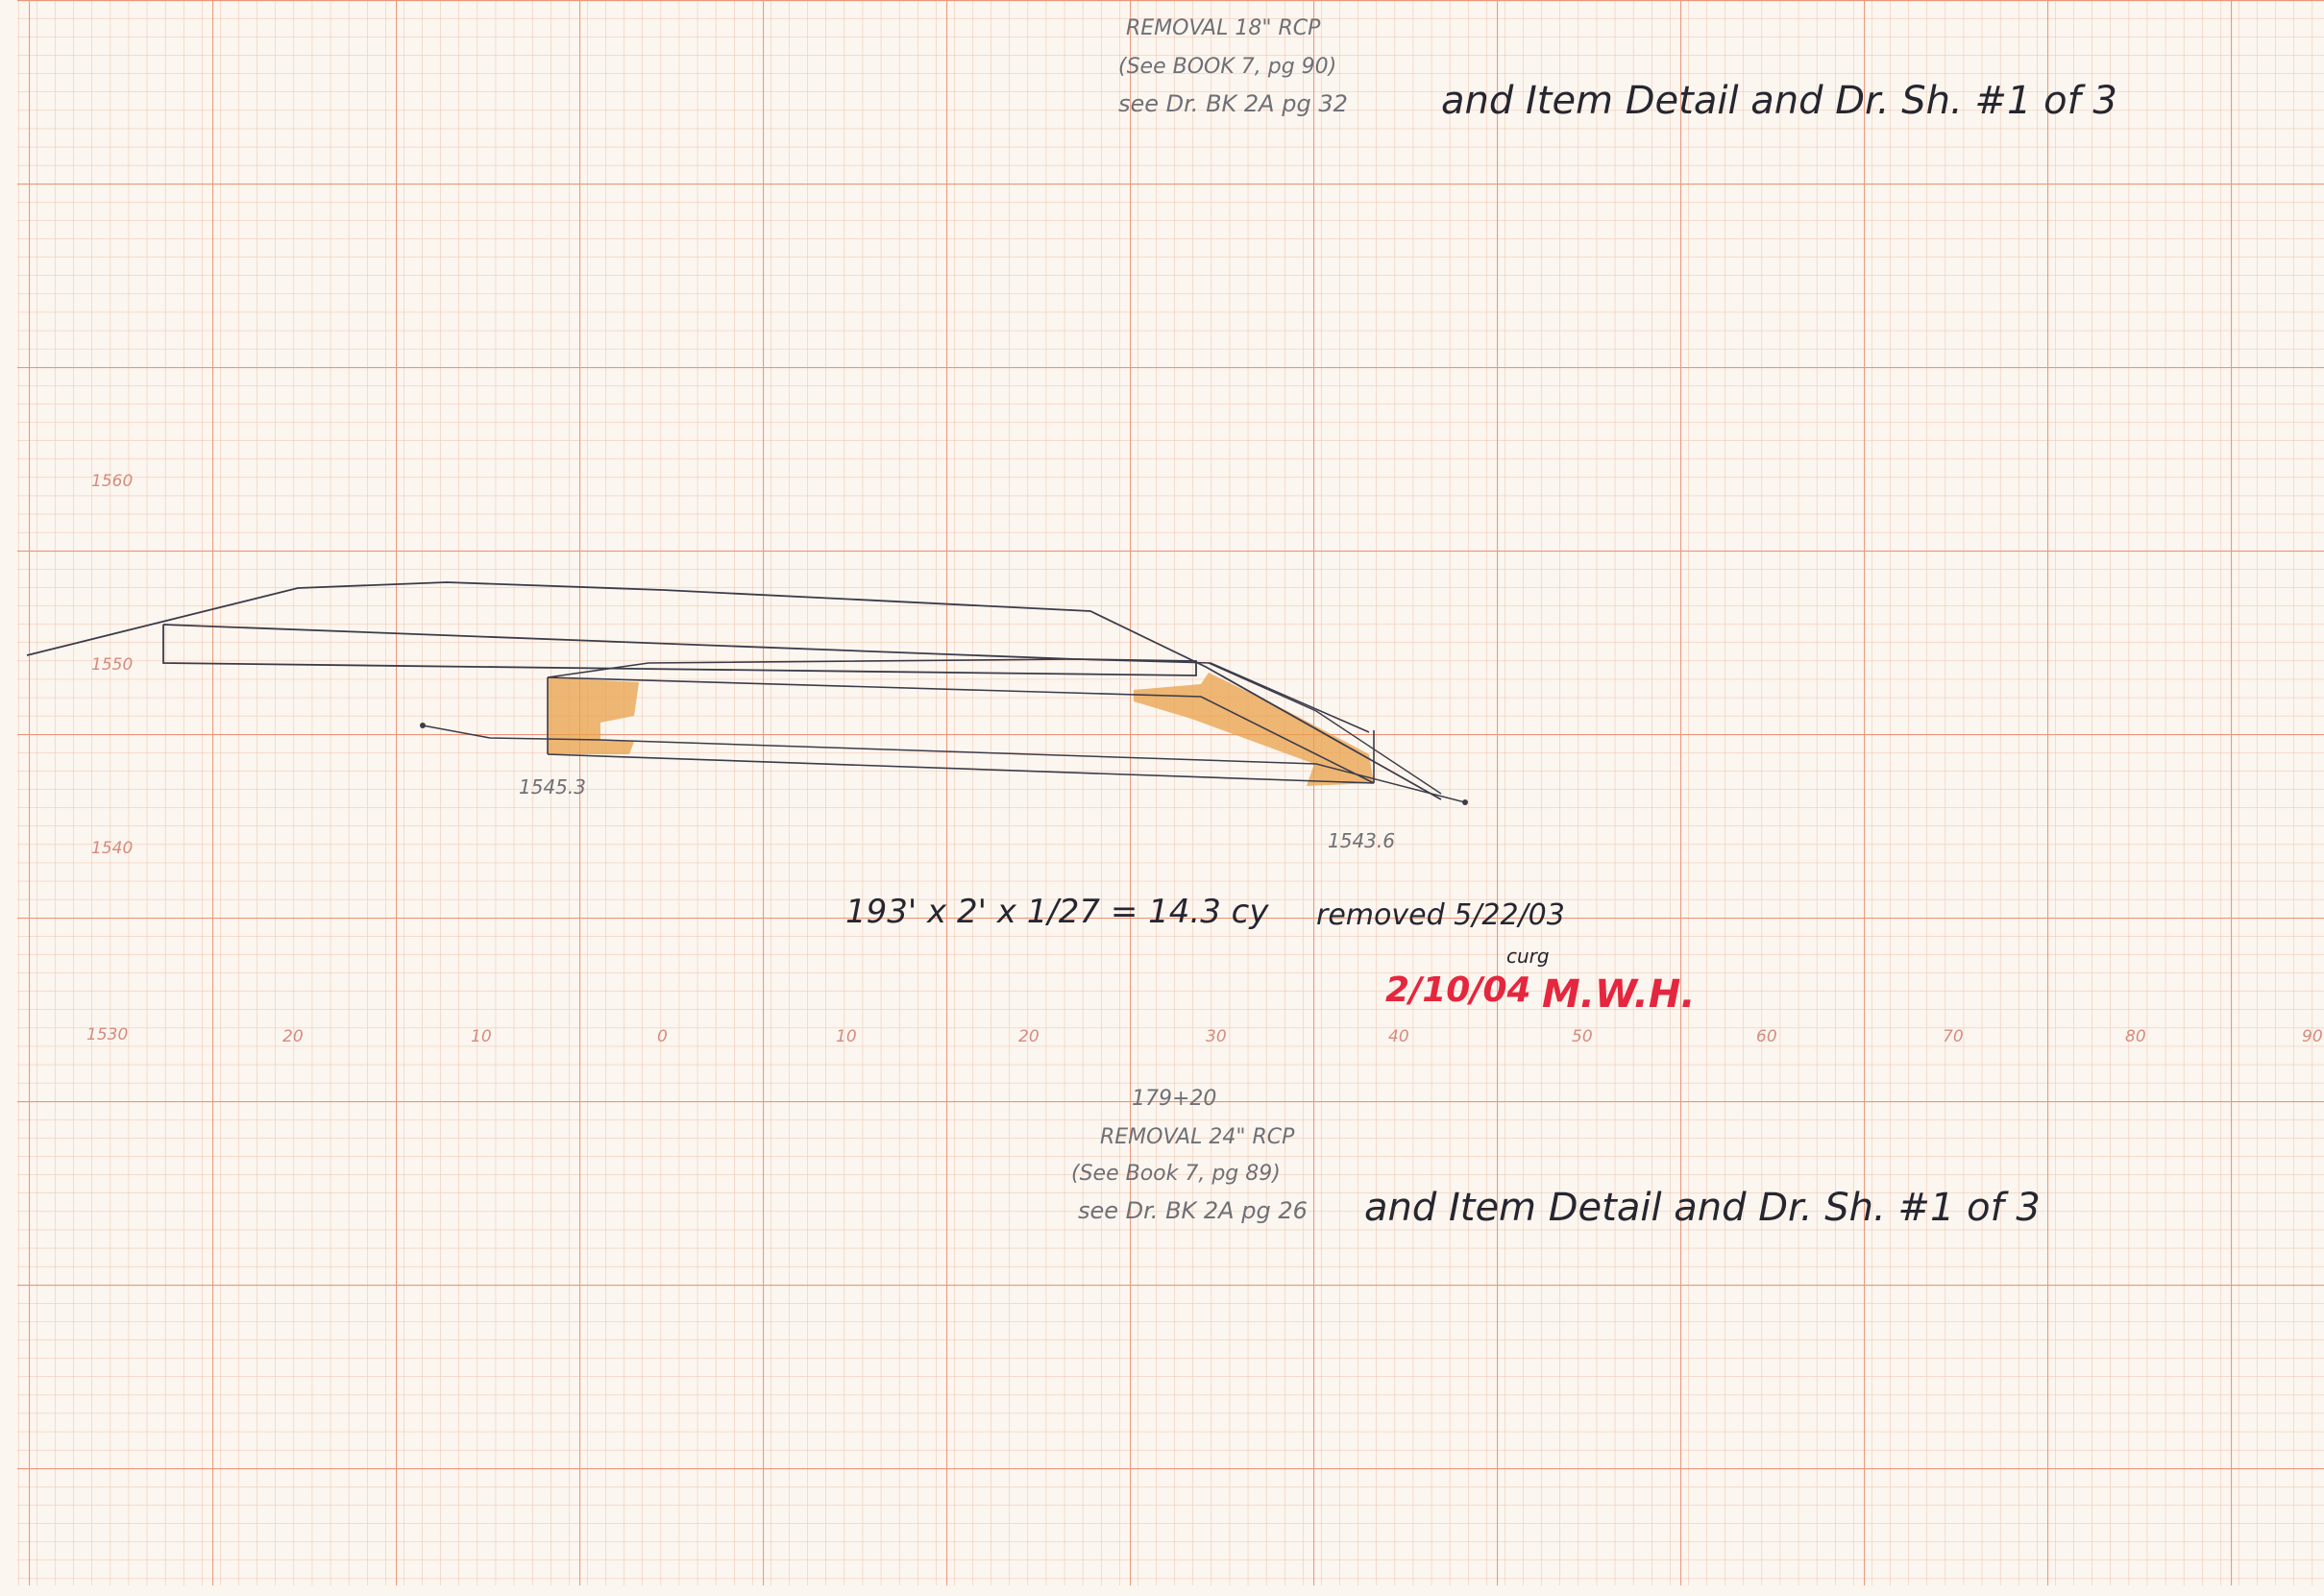 The width and height of the screenshot is (2324, 1596). Describe the element at coordinates (1193, 1210) in the screenshot. I see `bottom-note-line3: see Dr. BK 2A pg 26` at that location.